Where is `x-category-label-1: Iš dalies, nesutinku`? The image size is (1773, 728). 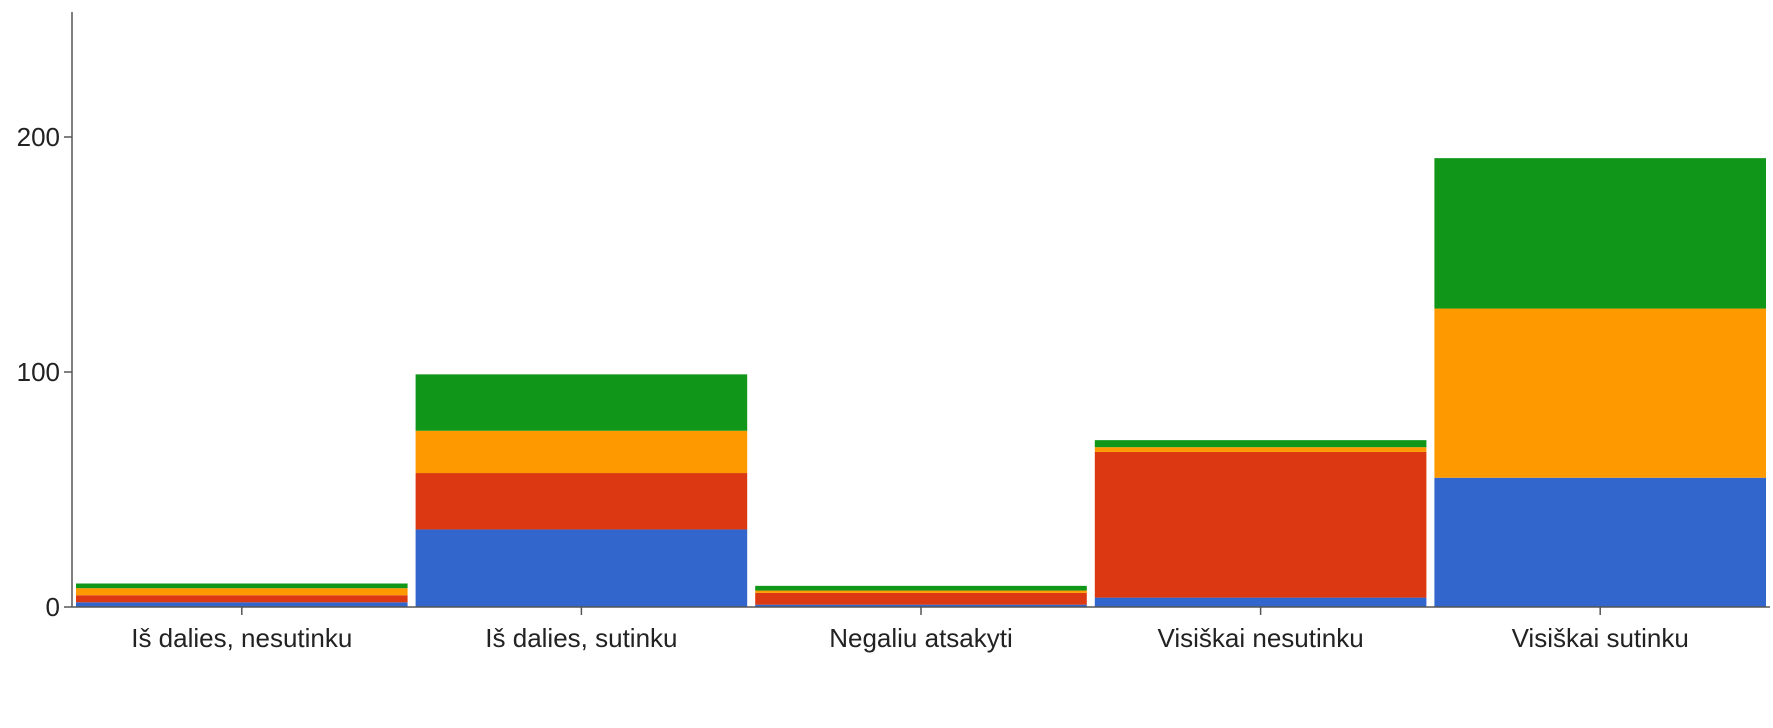 x-category-label-1: Iš dalies, nesutinku is located at coordinates (241, 638).